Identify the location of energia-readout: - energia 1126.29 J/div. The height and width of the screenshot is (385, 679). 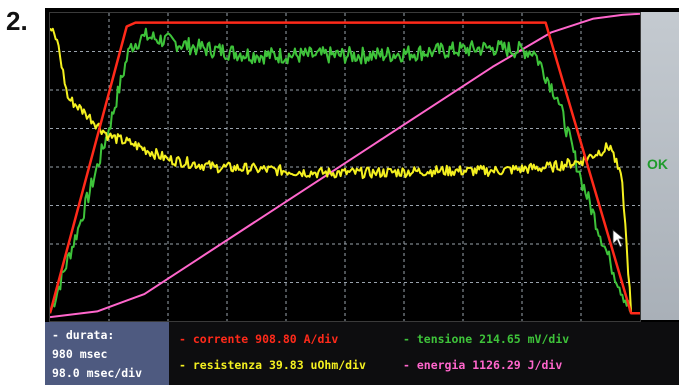
(483, 365).